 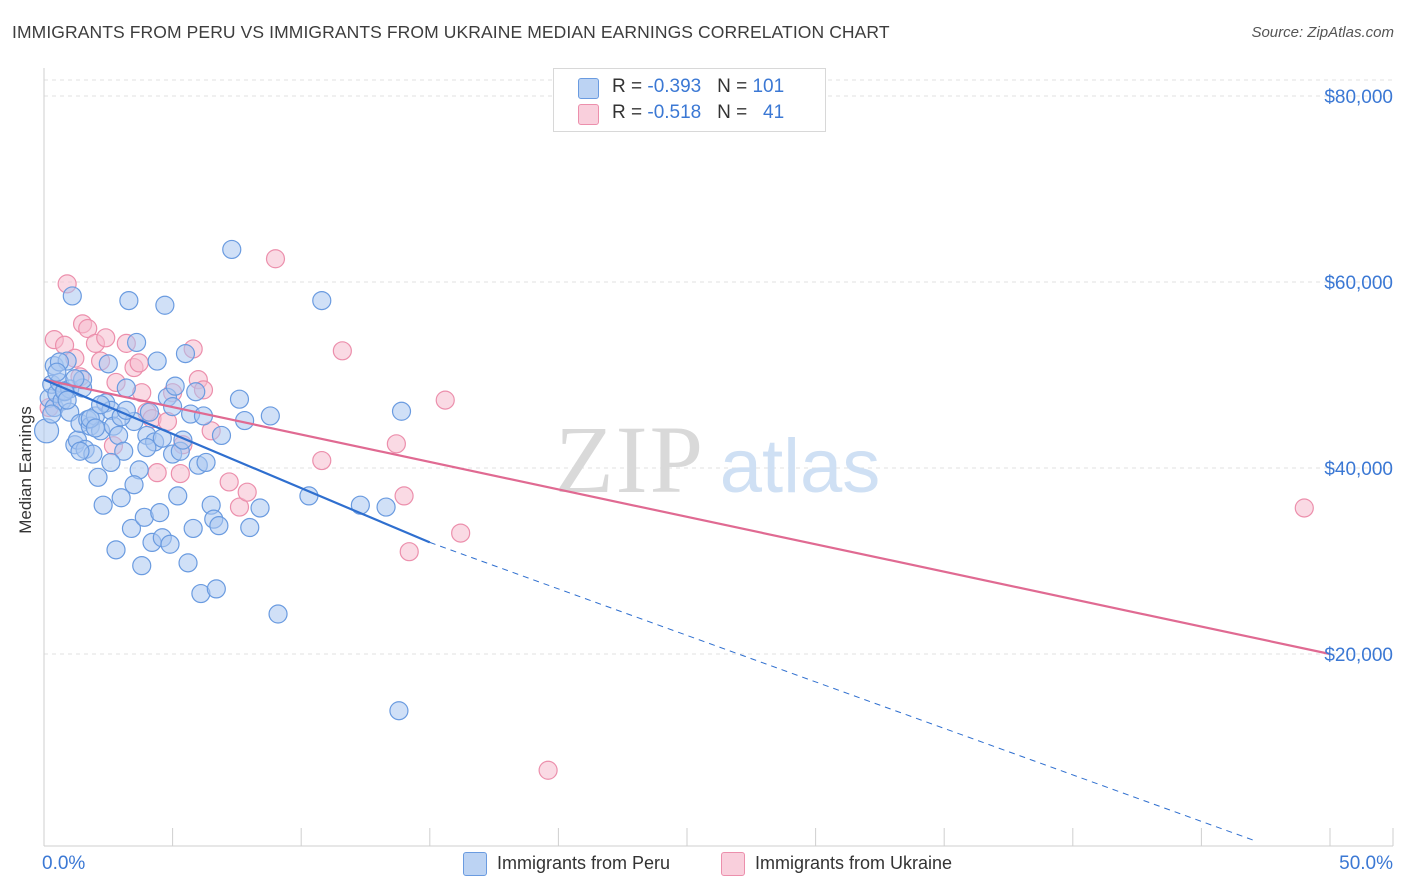 What do you see at coordinates (1366, 863) in the screenshot?
I see `x-tick-label-max: 50.0%` at bounding box center [1366, 863].